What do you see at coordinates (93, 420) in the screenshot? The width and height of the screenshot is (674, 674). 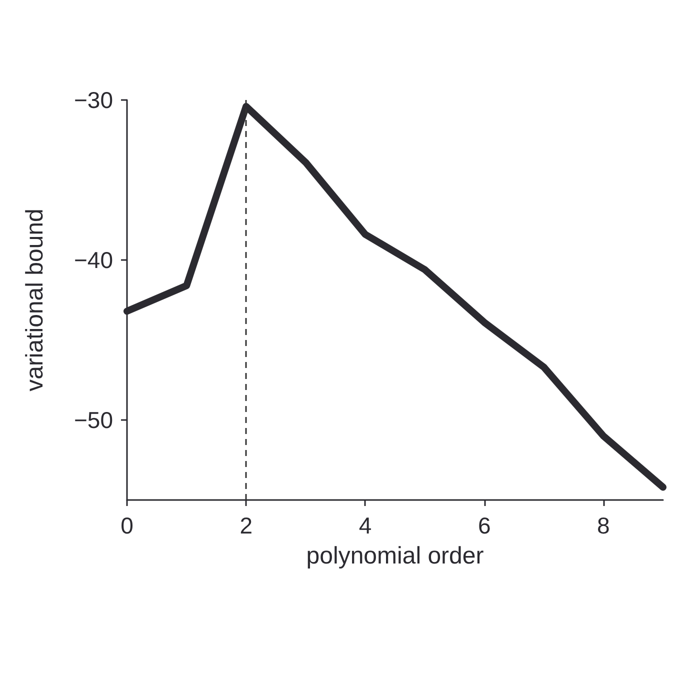 I see `y-tick-label: −50` at bounding box center [93, 420].